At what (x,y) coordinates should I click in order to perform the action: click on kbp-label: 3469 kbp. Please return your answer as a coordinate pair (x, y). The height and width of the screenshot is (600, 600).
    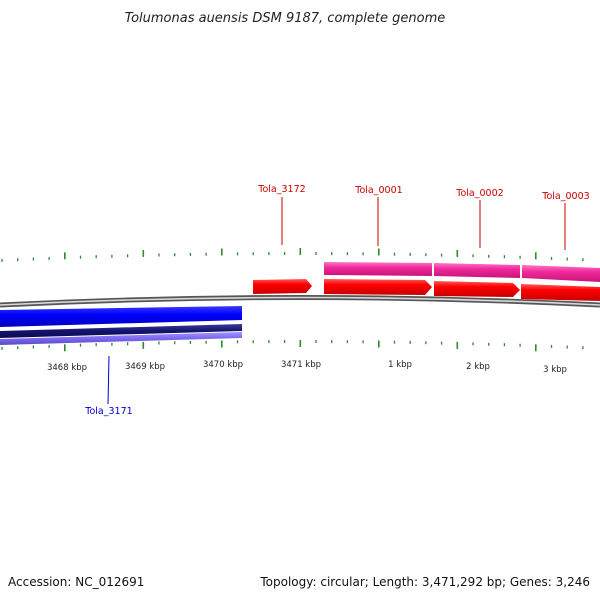
    Looking at the image, I should click on (145, 367).